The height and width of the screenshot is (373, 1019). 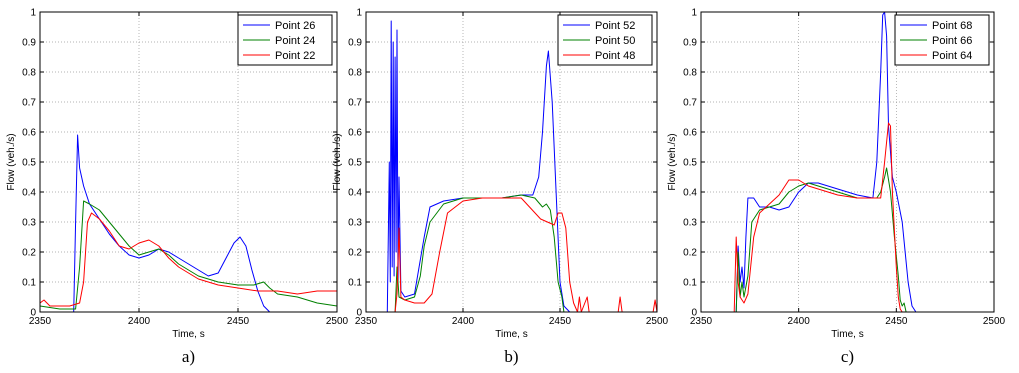 What do you see at coordinates (615, 56) in the screenshot?
I see `legend-label: Point 48` at bounding box center [615, 56].